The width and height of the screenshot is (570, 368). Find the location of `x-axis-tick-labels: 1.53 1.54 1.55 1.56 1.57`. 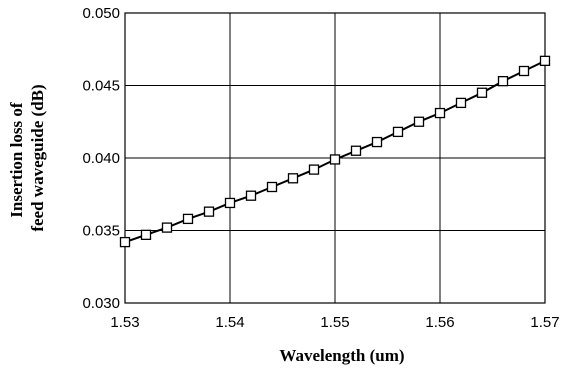

x-axis-tick-labels: 1.53 1.54 1.55 1.56 1.57 is located at coordinates (334, 322).